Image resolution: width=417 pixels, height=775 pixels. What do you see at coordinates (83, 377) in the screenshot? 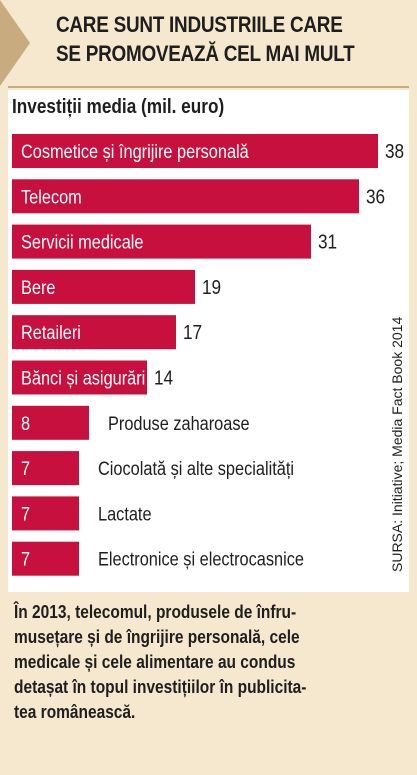
I see `category-label: Bănci și asigurări` at bounding box center [83, 377].